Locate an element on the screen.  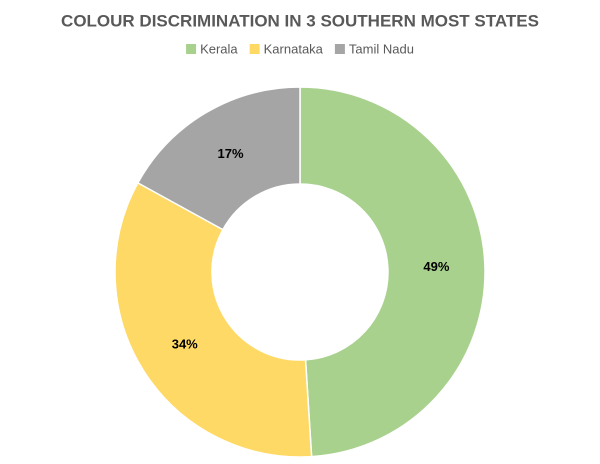
legend: Kerala Karnataka Tamil Nadu is located at coordinates (300, 48).